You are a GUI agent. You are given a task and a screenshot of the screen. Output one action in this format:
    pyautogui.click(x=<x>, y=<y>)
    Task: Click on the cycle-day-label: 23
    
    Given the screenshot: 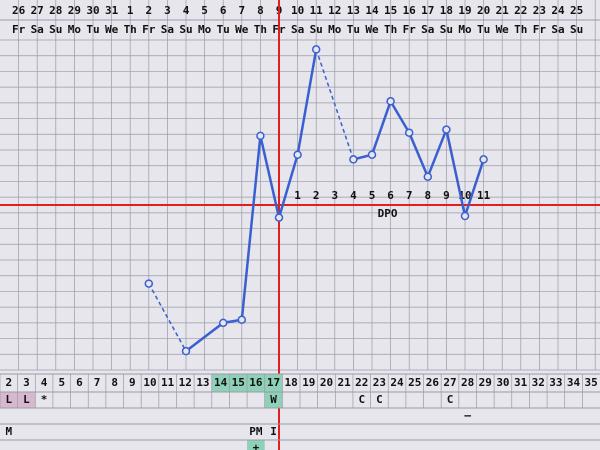 What is the action you would take?
    pyautogui.click(x=379, y=382)
    